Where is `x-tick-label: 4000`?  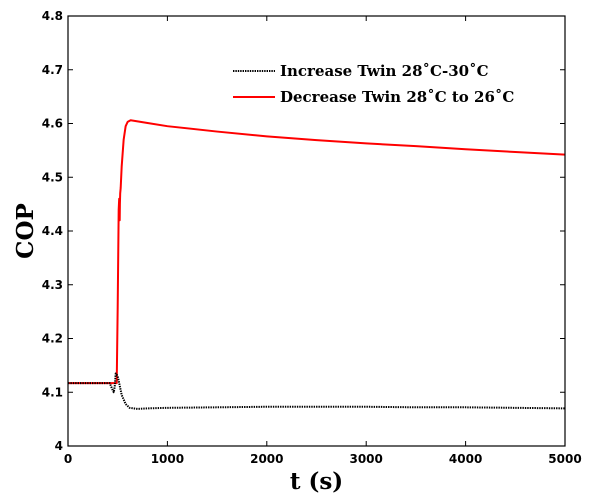 x-tick-label: 4000 is located at coordinates (465, 459).